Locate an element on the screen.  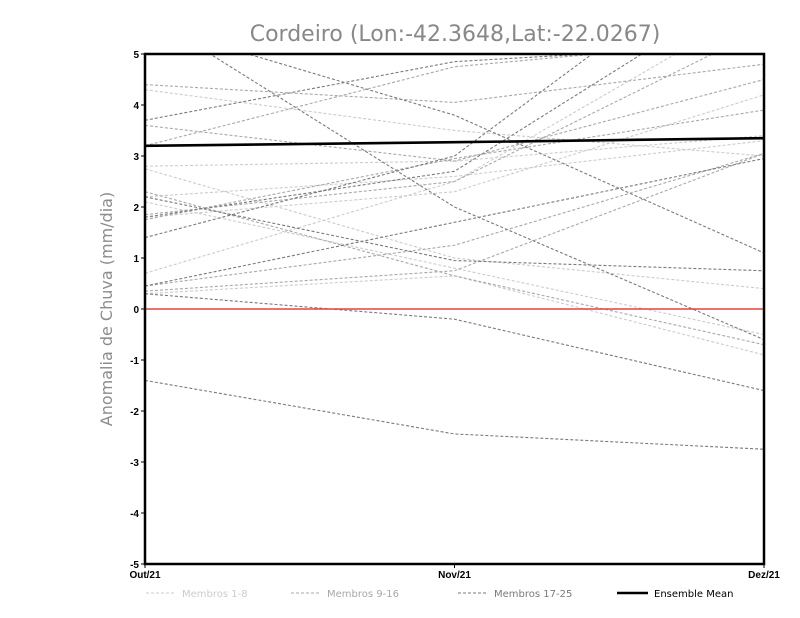
series-line-m24 is located at coordinates (454, 414).